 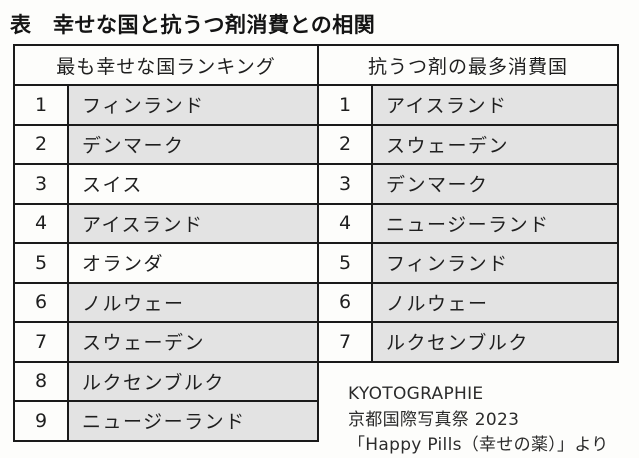 What do you see at coordinates (42, 381) in the screenshot?
I see `rank-cell: 8` at bounding box center [42, 381].